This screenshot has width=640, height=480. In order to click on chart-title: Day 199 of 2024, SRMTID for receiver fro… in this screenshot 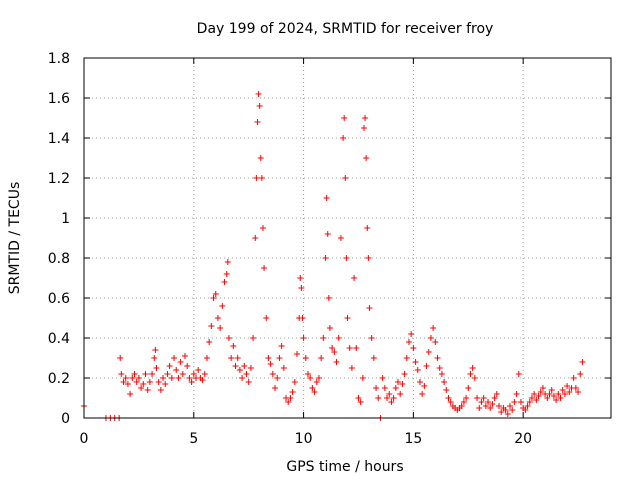, I will do `click(345, 29)`.